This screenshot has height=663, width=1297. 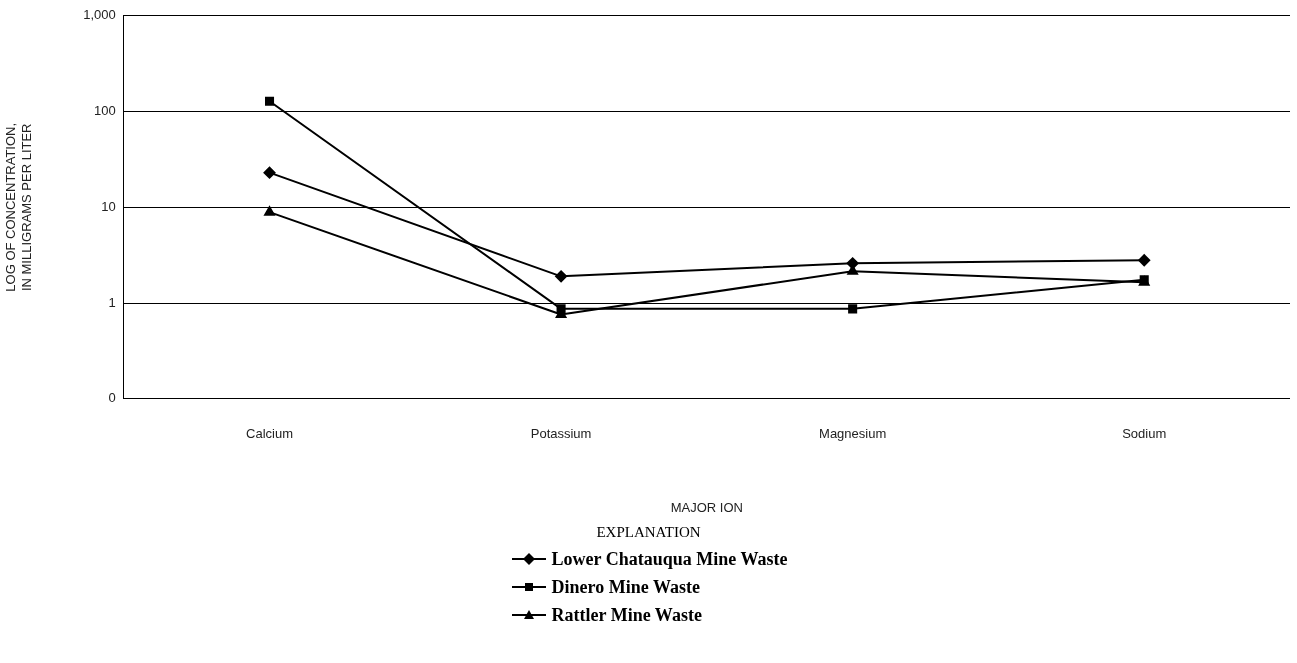 I want to click on x-tick-label: Calcium, so click(x=269, y=434).